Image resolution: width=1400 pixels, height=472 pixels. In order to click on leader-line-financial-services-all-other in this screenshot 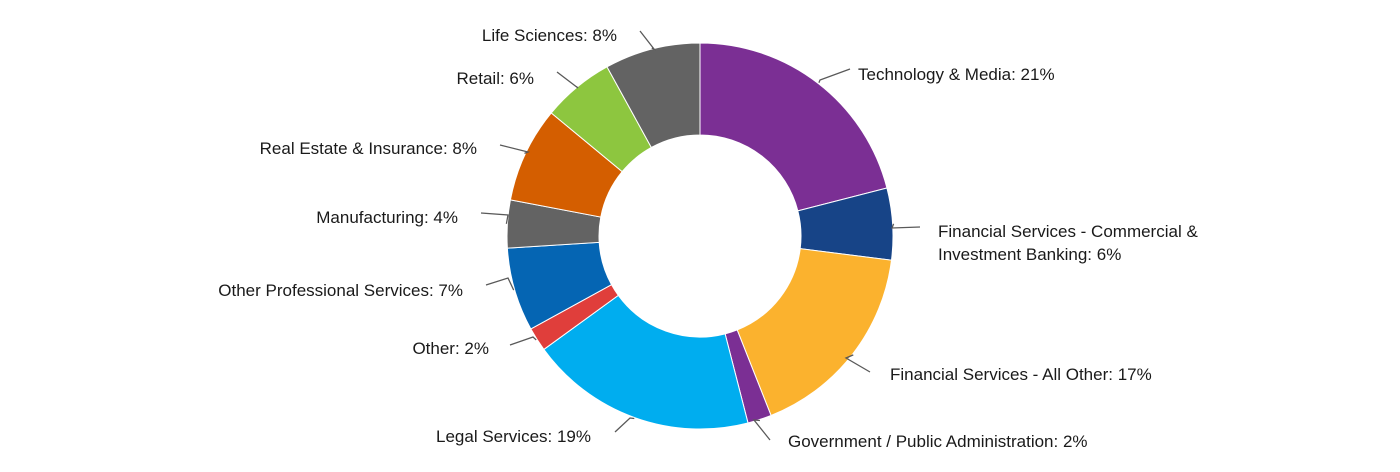, I will do `click(857, 363)`.